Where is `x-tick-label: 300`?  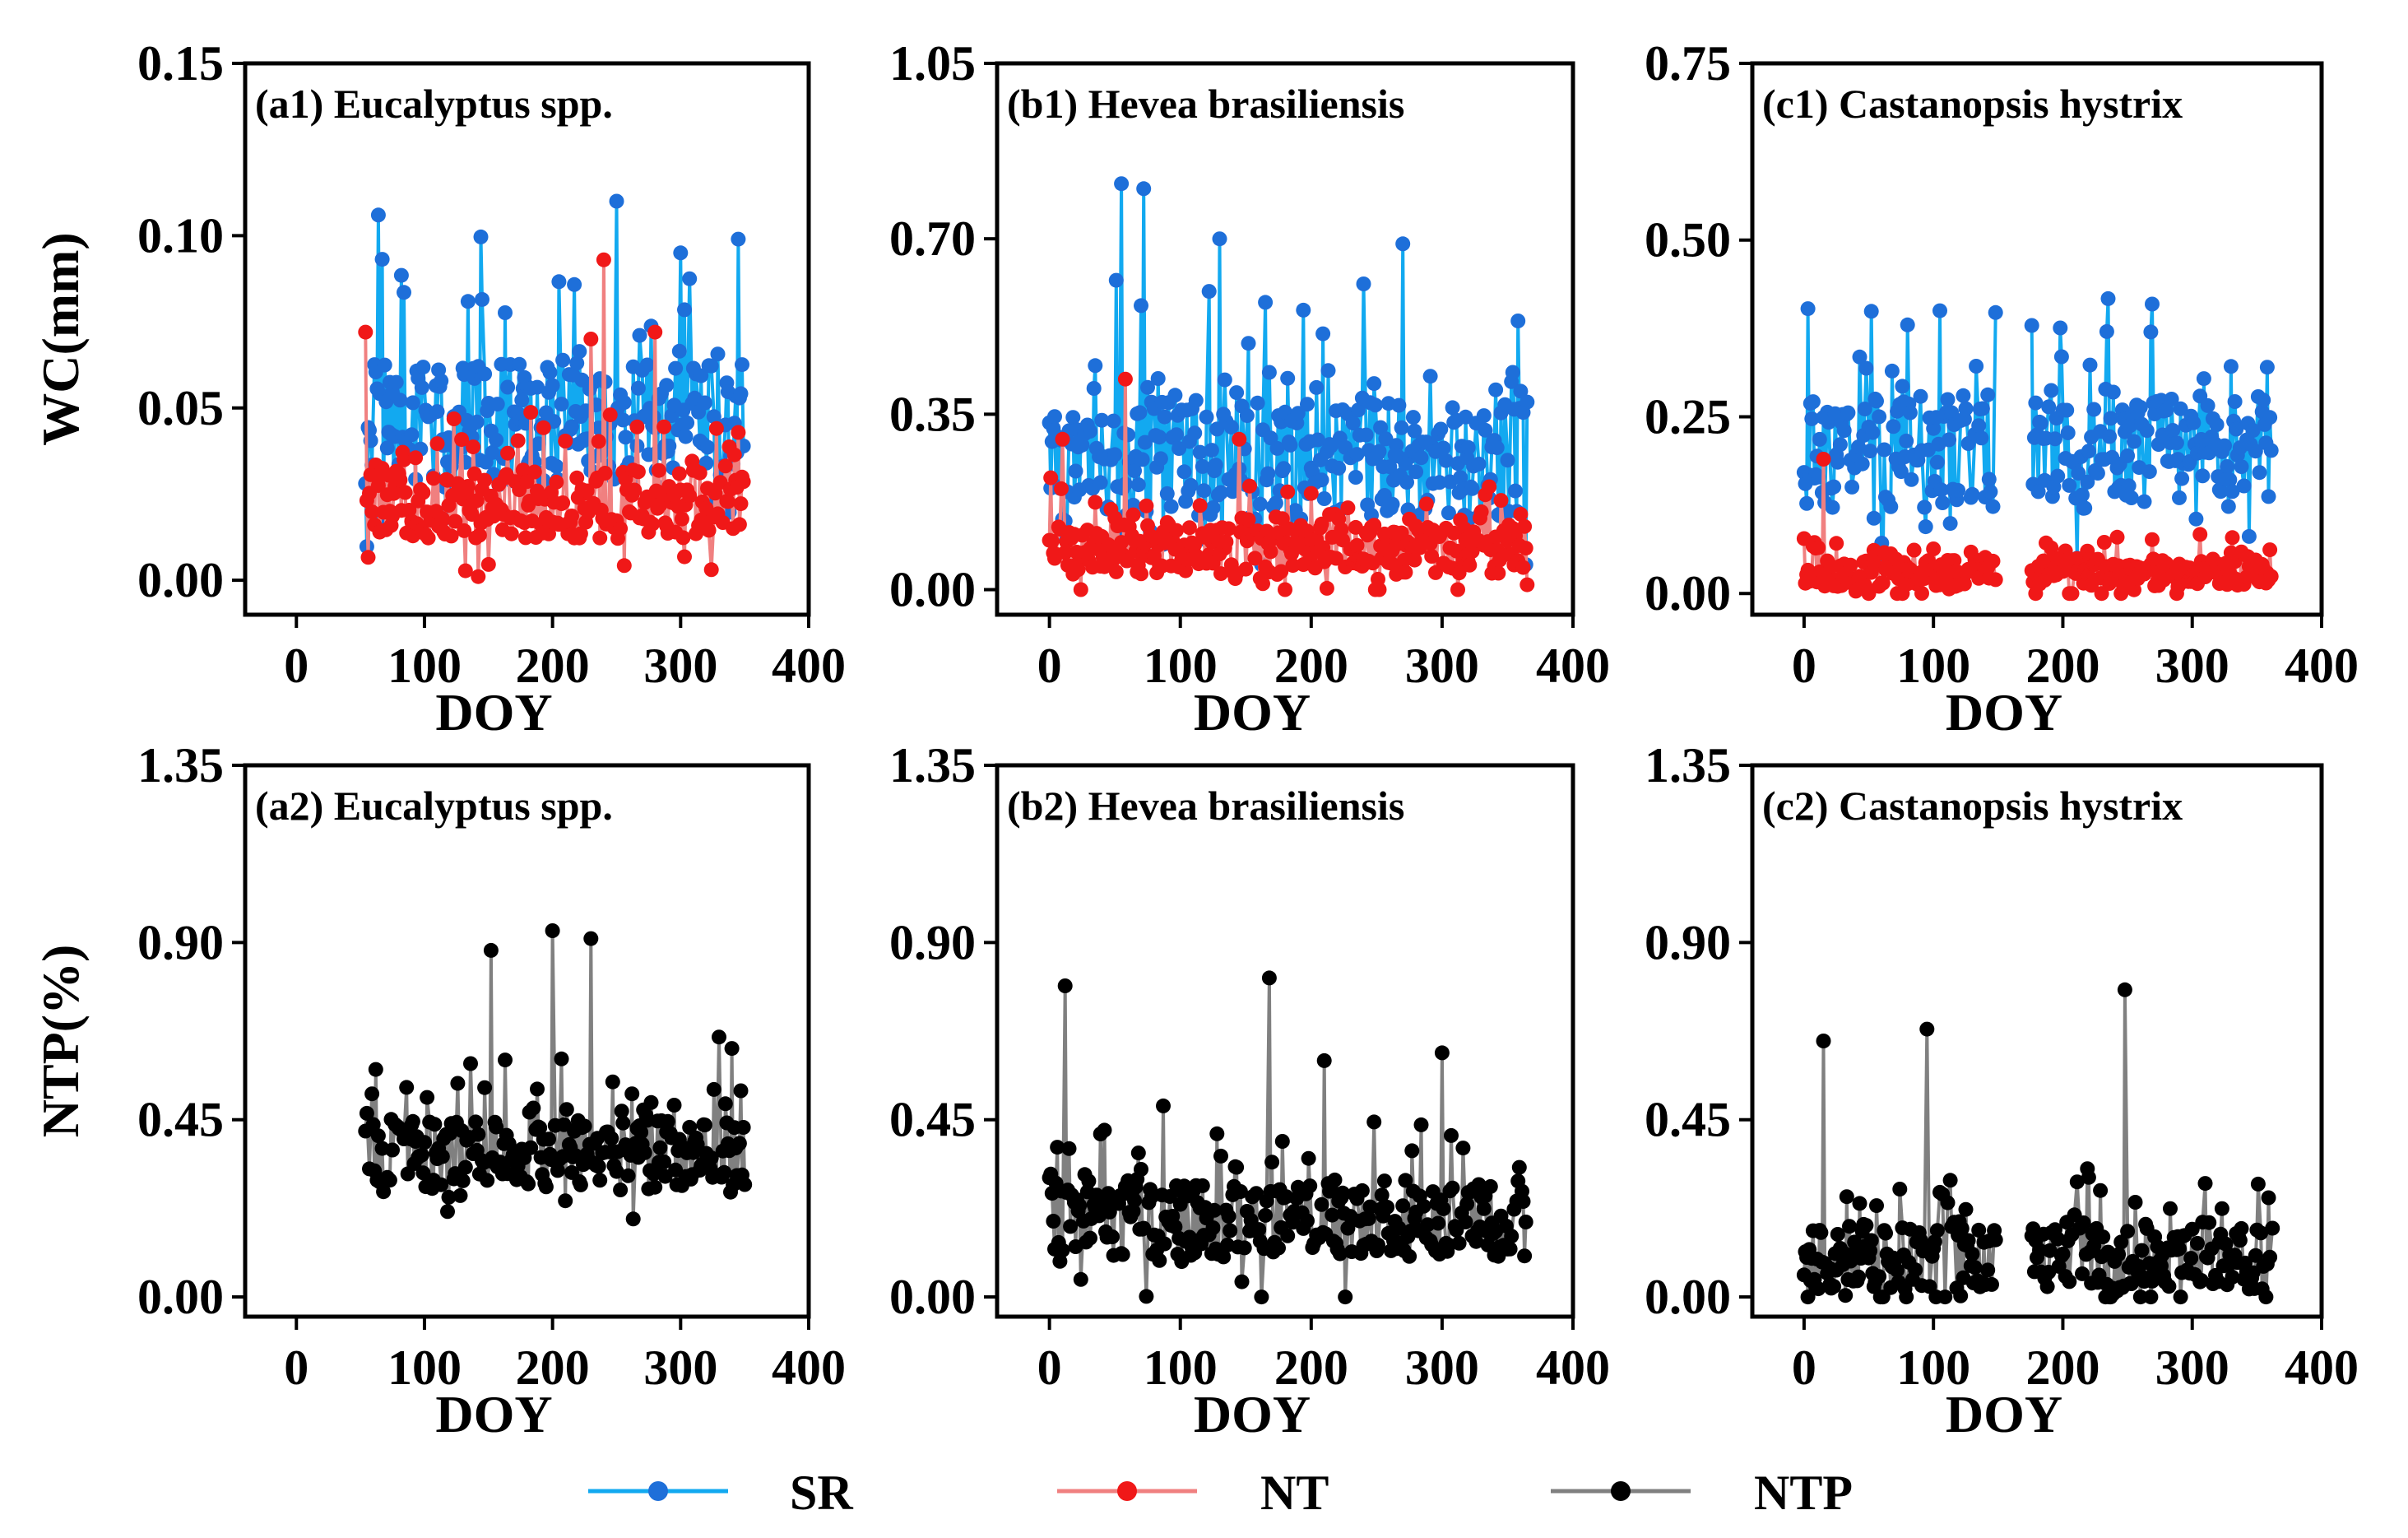
x-tick-label: 300 is located at coordinates (2192, 666).